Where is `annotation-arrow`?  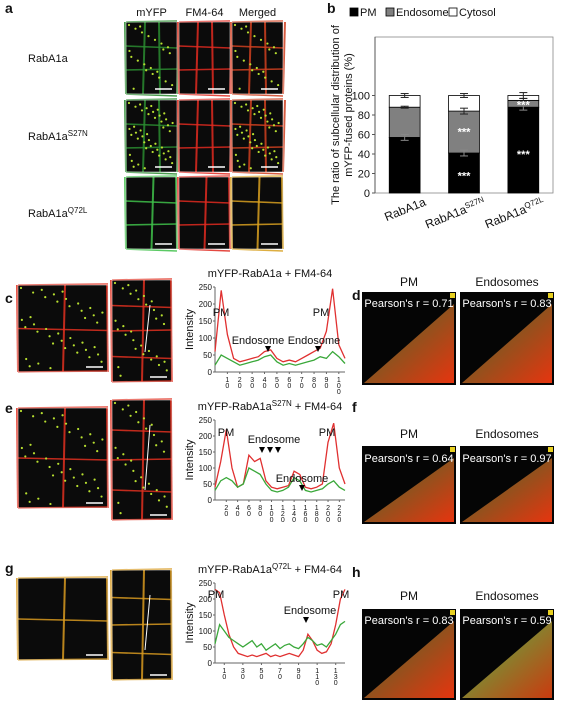
annotation-arrow is located at coordinates (302, 488).